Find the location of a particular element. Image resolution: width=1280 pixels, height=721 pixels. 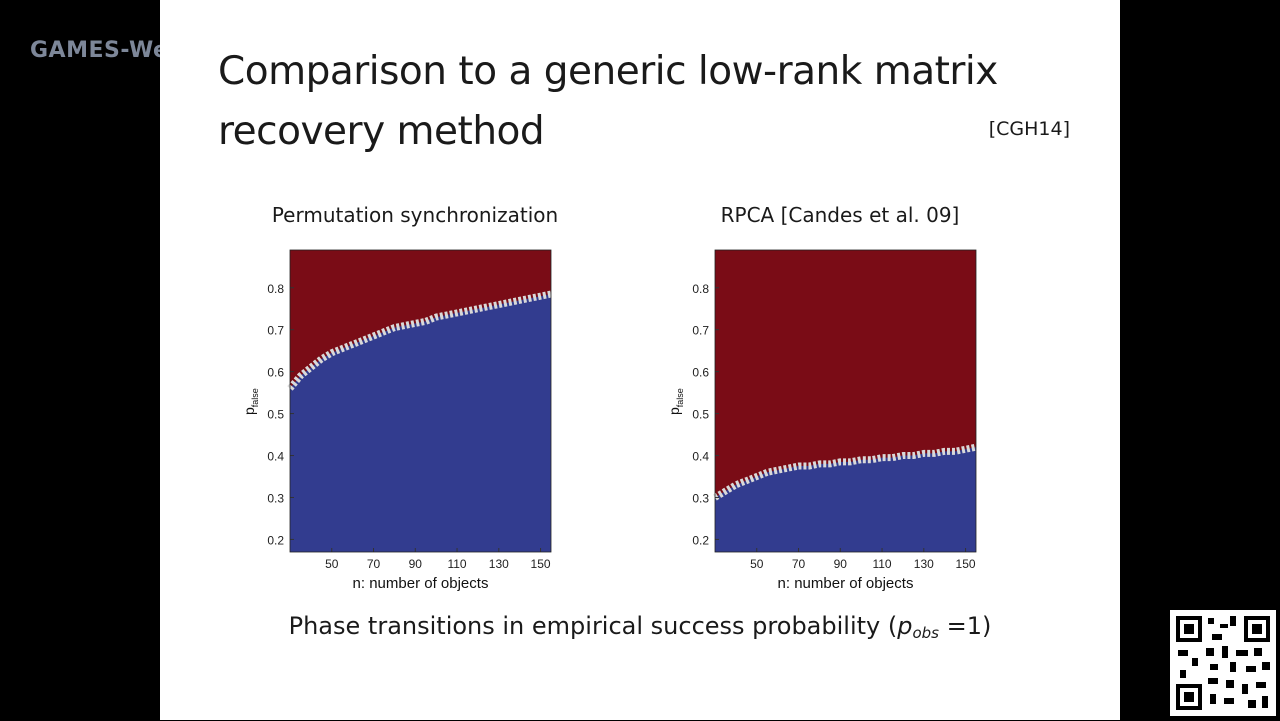

qr-code-icon is located at coordinates (1223, 663).